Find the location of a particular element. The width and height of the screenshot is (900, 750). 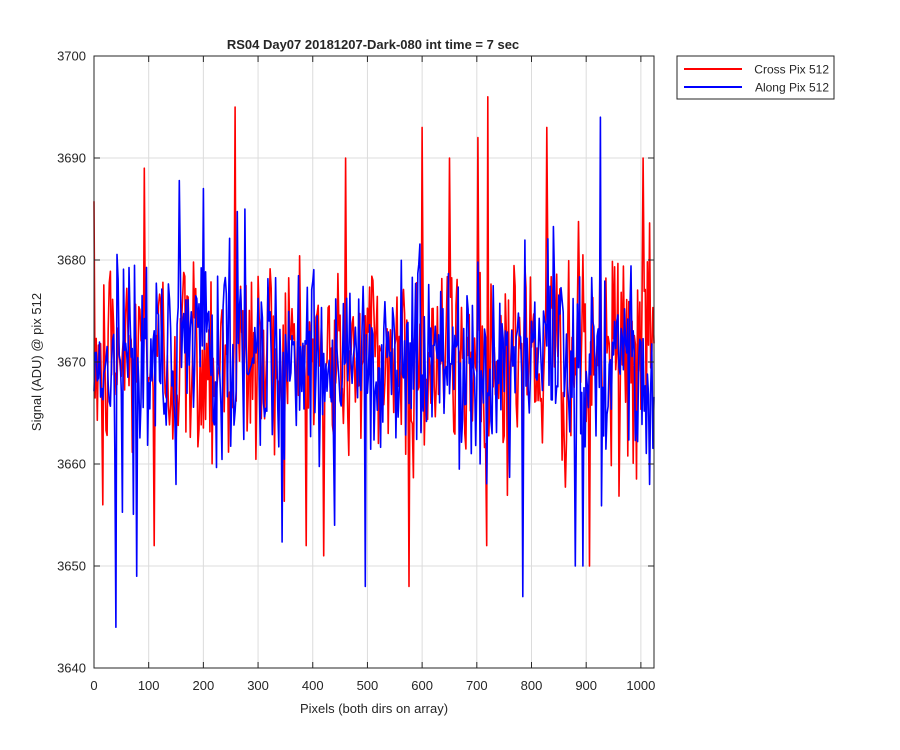

x-tick-label: 900 is located at coordinates (586, 685).